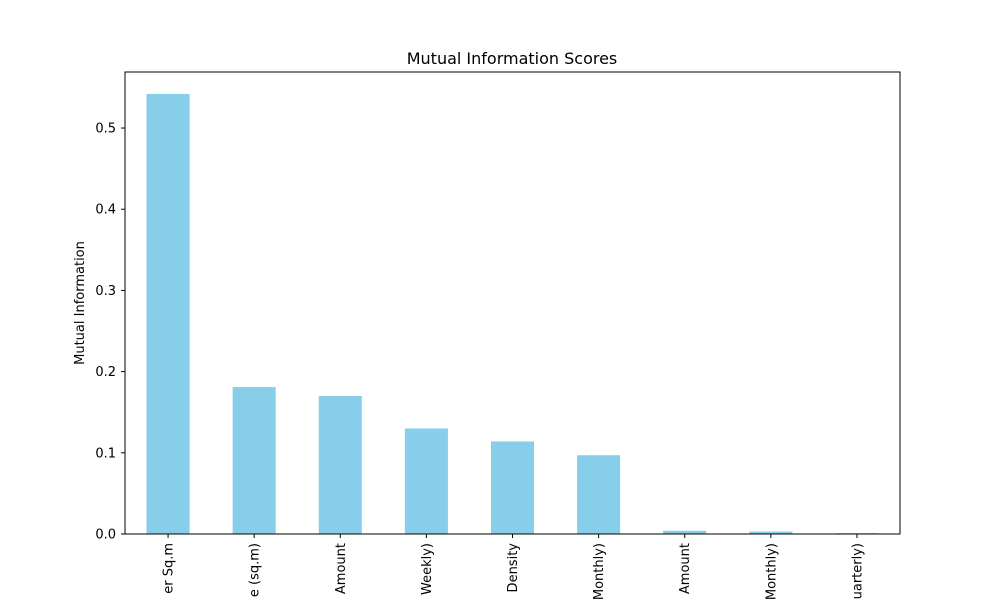  What do you see at coordinates (255, 570) in the screenshot?
I see `x-tick-label: e (sq.m)` at bounding box center [255, 570].